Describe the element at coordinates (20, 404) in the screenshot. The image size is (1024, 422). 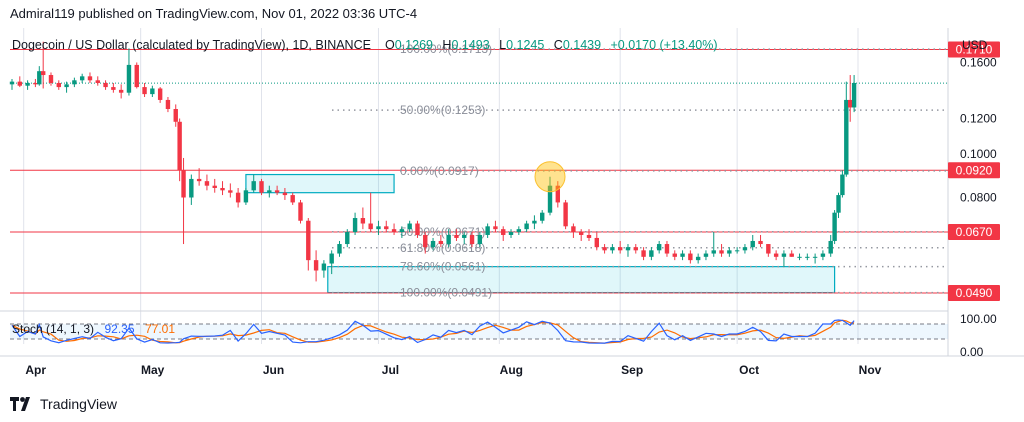
I see `tradingview-logo-icon` at that location.